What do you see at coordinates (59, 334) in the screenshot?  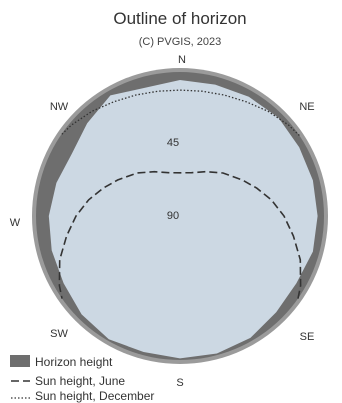 I see `direction-label-sw: SW` at bounding box center [59, 334].